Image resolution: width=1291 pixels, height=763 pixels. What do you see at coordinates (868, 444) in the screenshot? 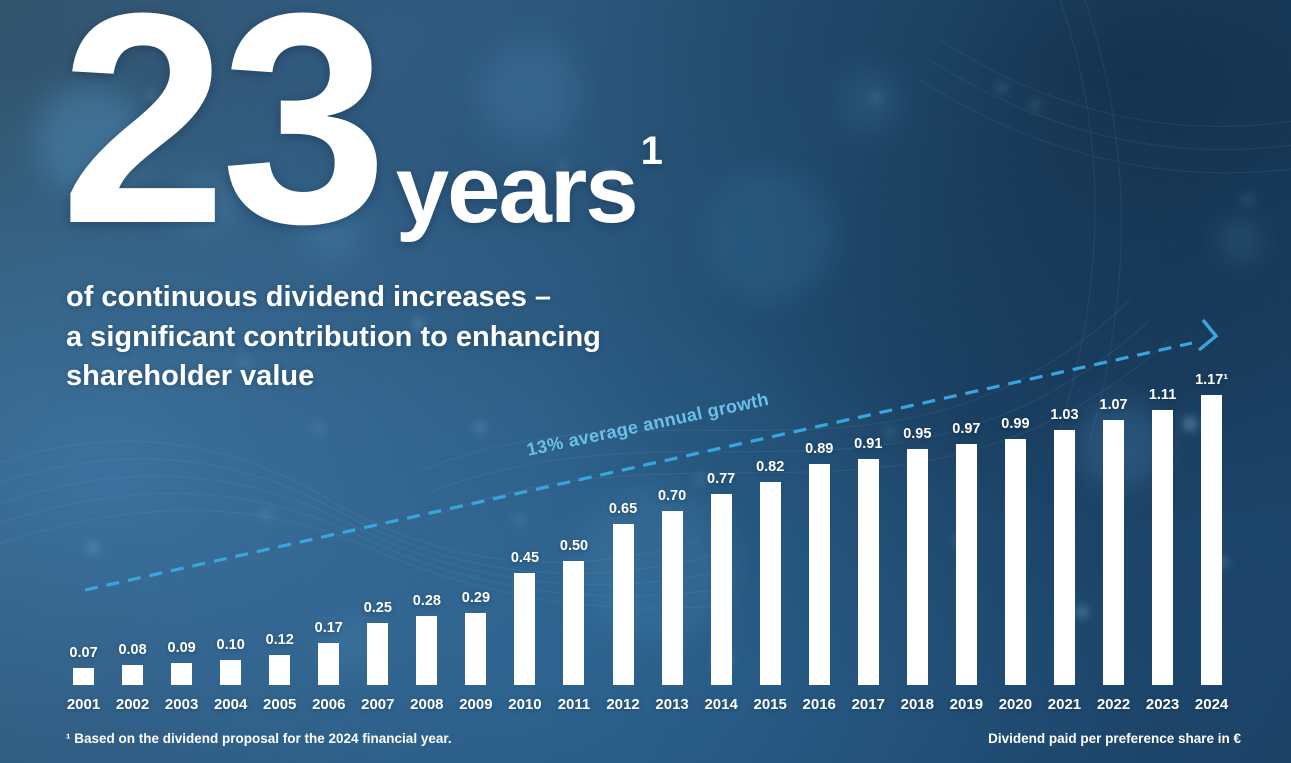
I see `bar-value-label: 0.91` at bounding box center [868, 444].